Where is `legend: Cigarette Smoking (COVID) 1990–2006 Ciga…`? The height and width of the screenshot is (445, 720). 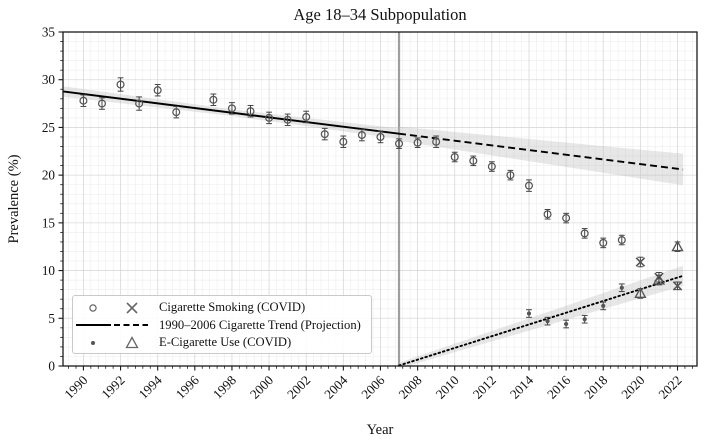 legend: Cigarette Smoking (COVID) 1990–2006 Ciga… is located at coordinates (222, 324).